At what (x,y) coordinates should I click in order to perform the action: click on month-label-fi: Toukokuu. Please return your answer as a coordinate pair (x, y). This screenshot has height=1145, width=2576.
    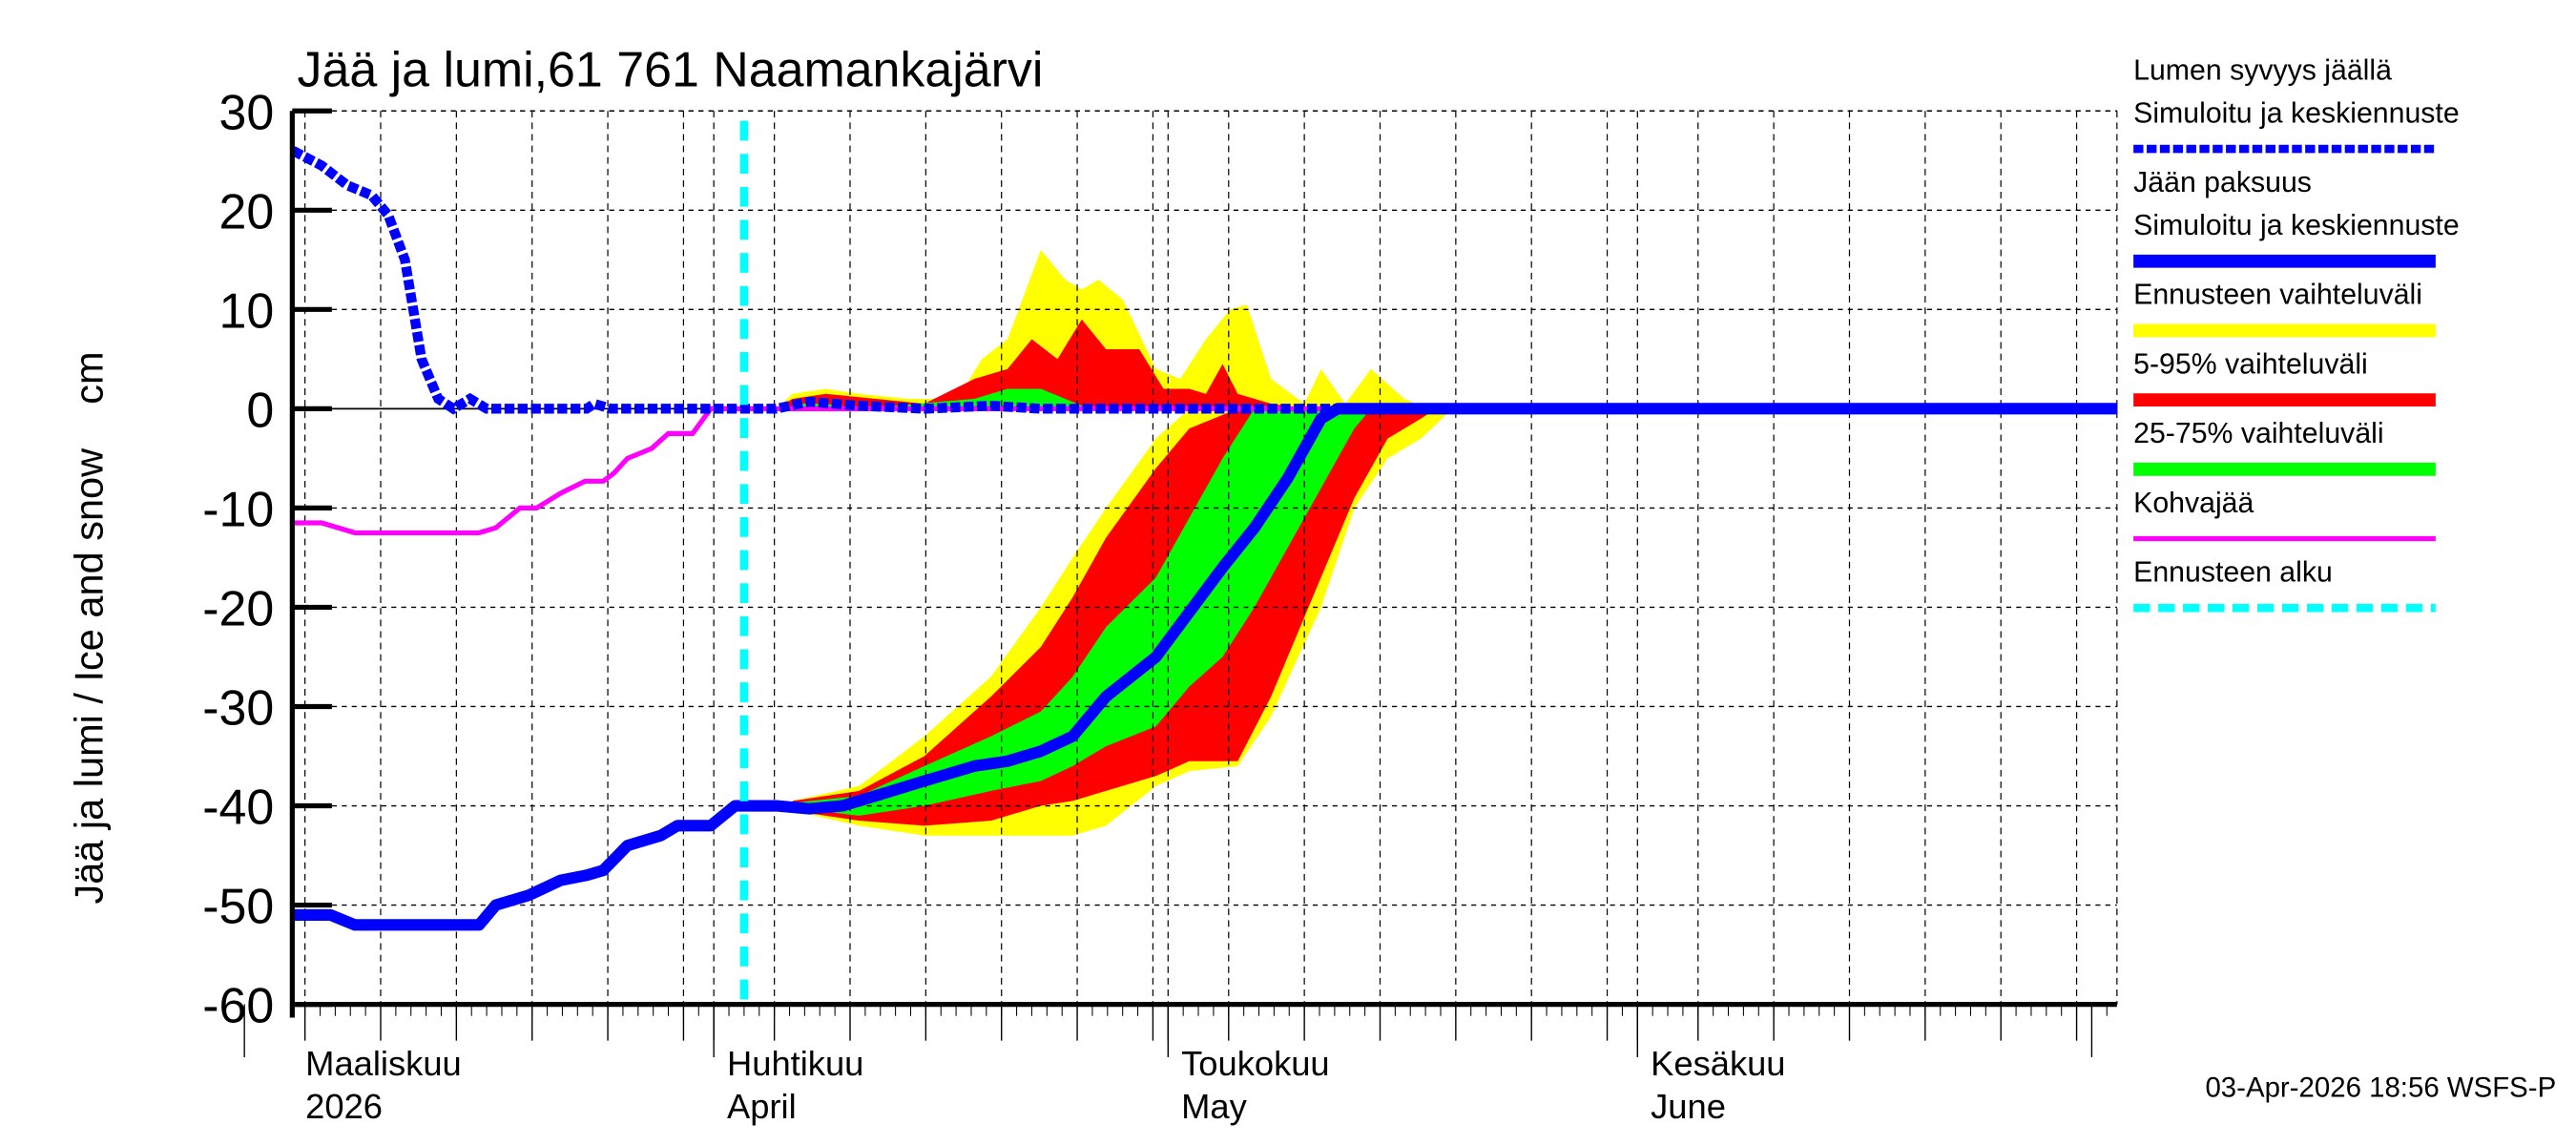
    Looking at the image, I should click on (1255, 1064).